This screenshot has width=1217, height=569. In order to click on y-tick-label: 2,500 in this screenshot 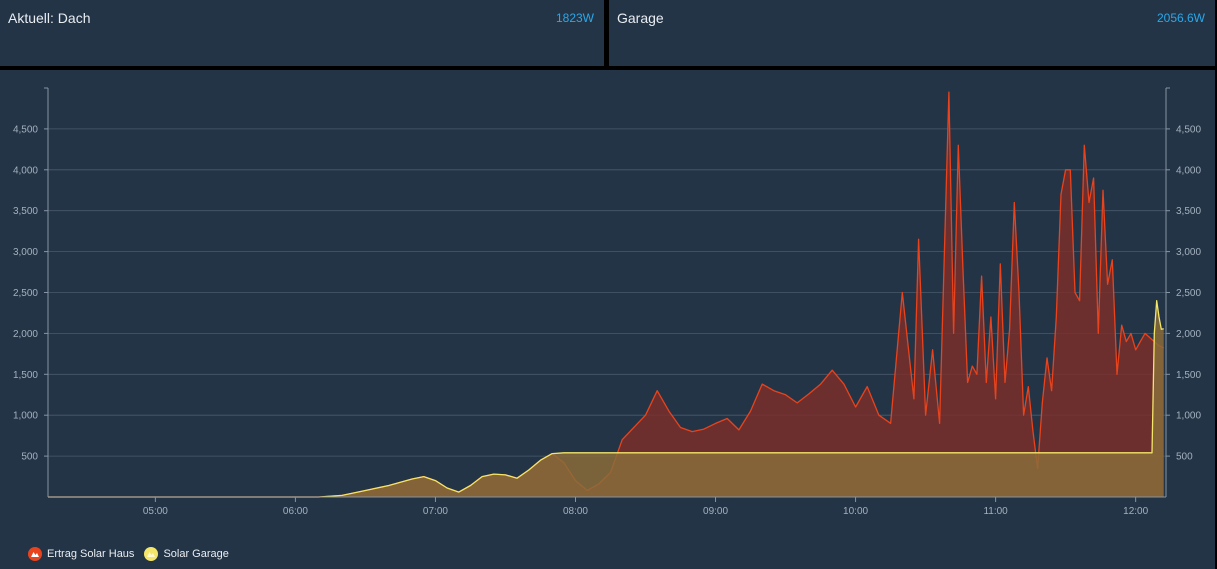, I will do `click(25, 293)`.